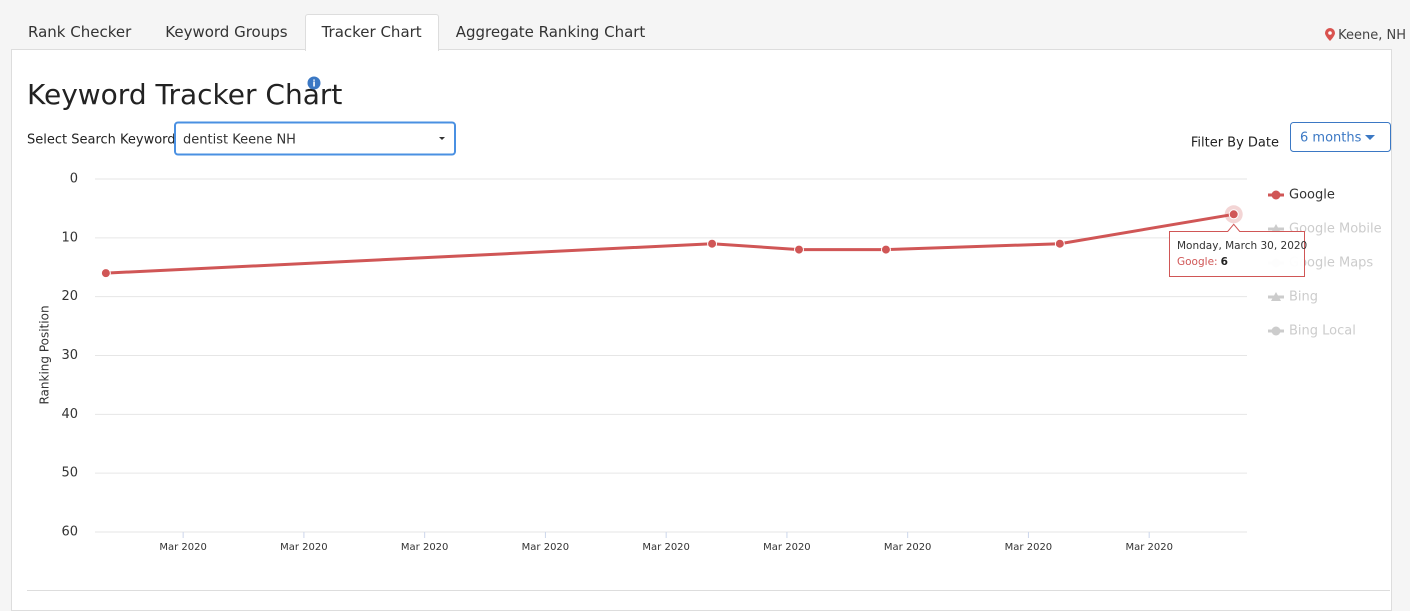  What do you see at coordinates (669, 243) in the screenshot?
I see `series-line` at bounding box center [669, 243].